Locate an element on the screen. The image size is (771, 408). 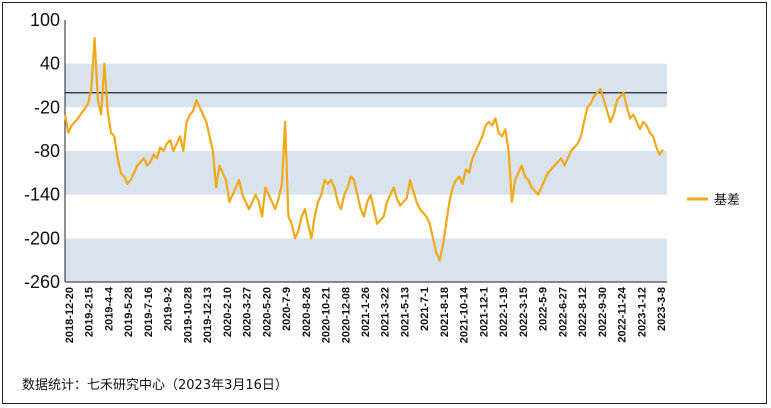
x-tick-label: 2019-7-16 is located at coordinates (149, 312).